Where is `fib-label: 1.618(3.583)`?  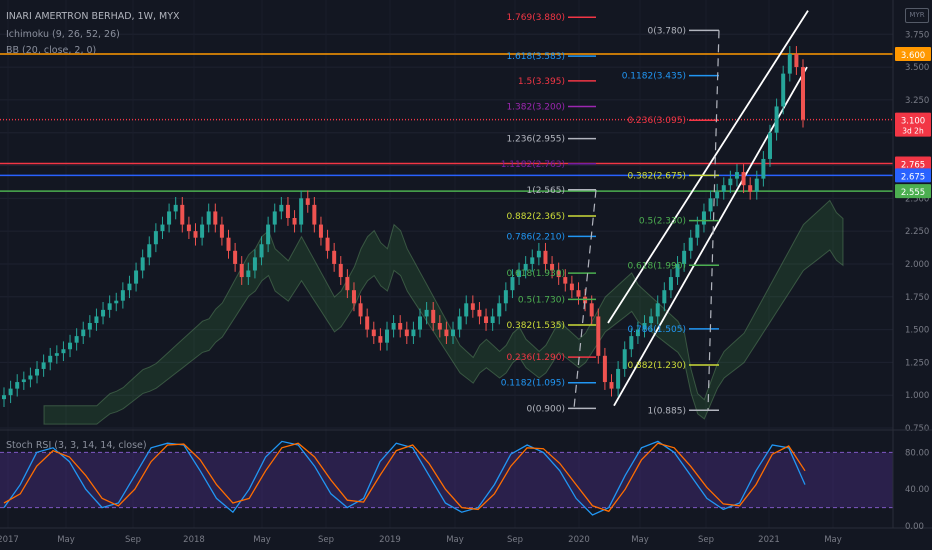 fib-label: 1.618(3.583) is located at coordinates (535, 57).